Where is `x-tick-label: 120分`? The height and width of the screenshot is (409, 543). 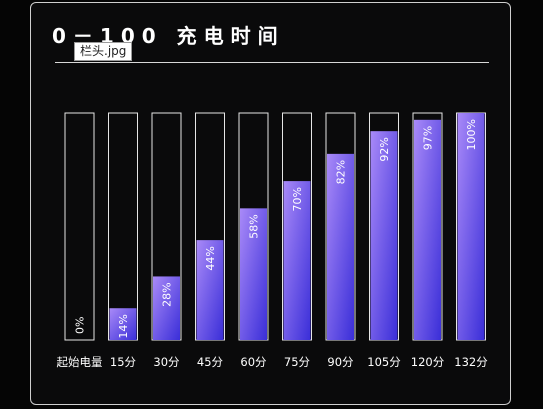
x-tick-label: 120分 is located at coordinates (428, 362).